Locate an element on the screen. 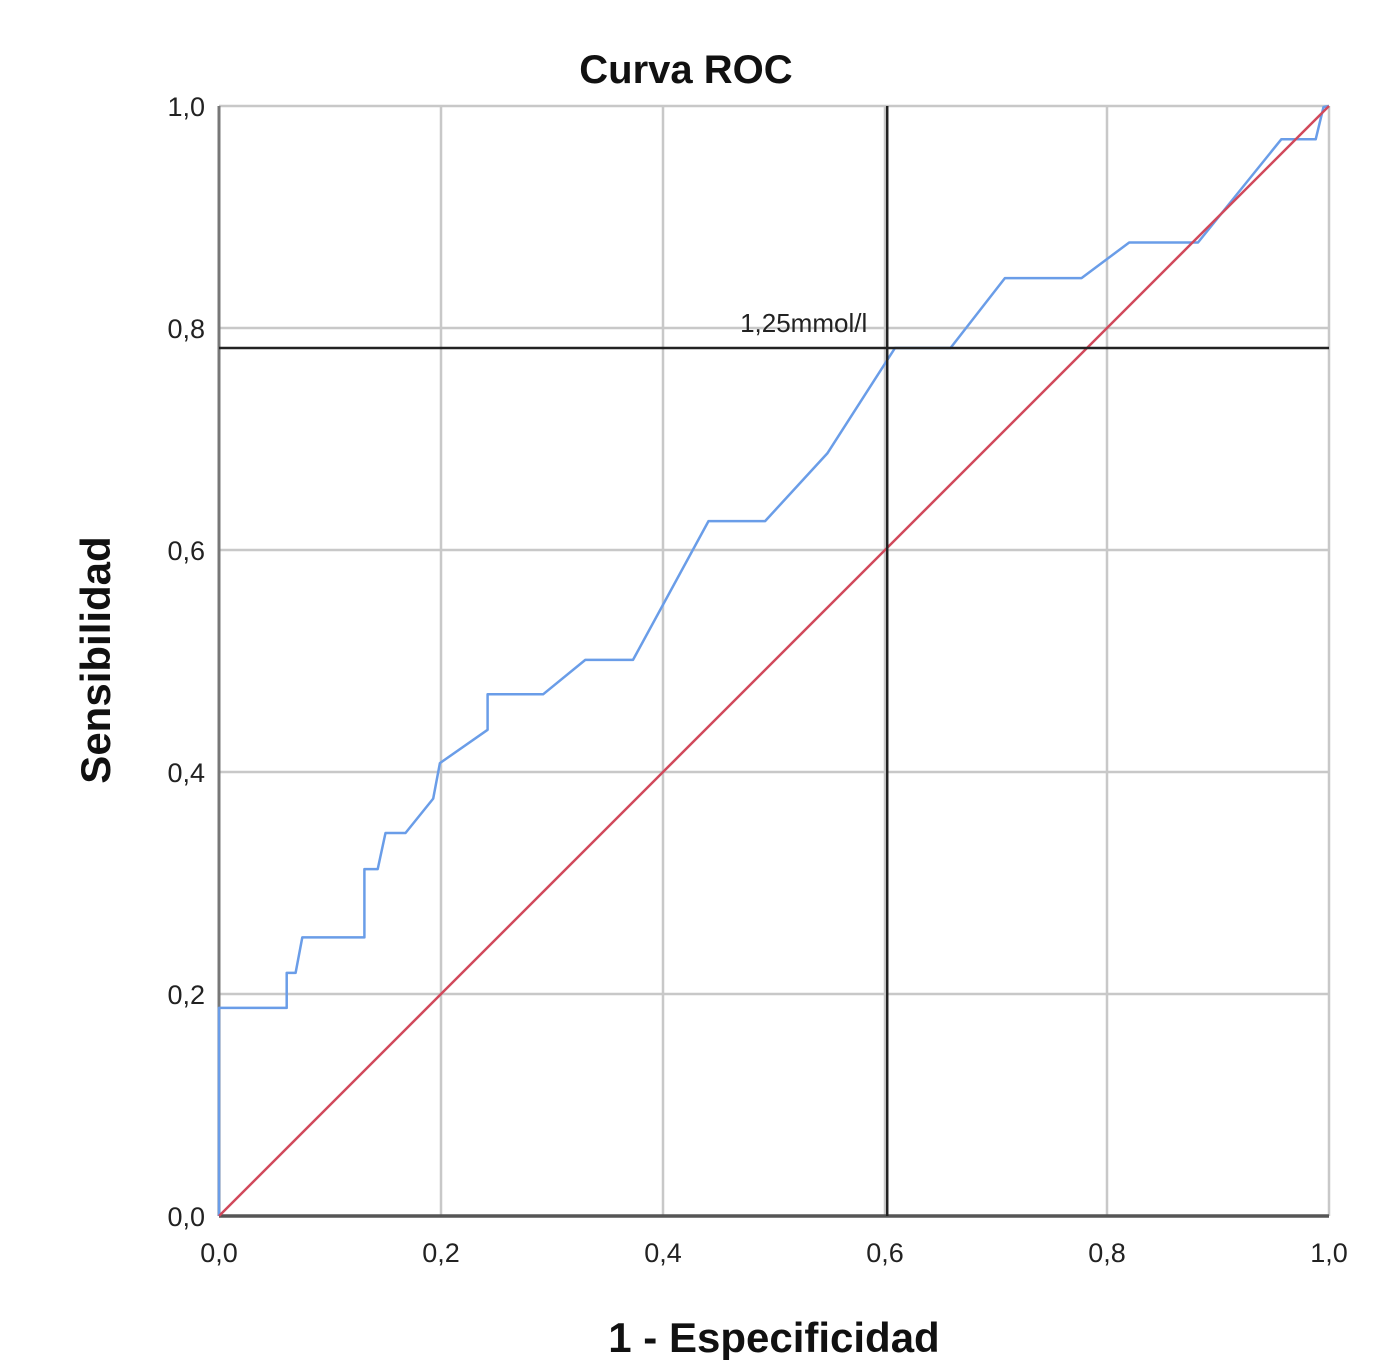  y-tick-label: 0,0 is located at coordinates (186, 1217).